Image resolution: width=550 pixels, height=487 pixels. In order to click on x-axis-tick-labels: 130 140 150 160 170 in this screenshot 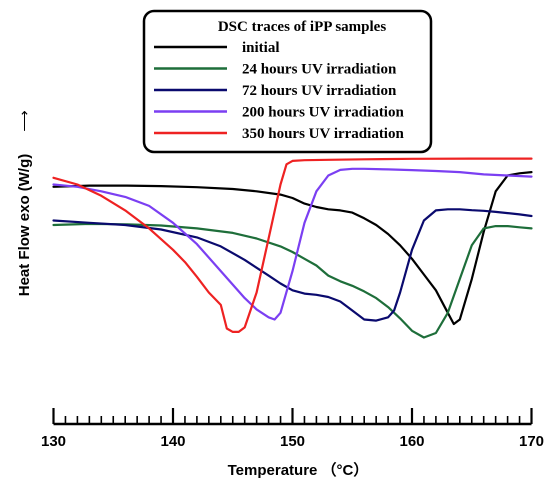, I will do `click(292, 441)`.